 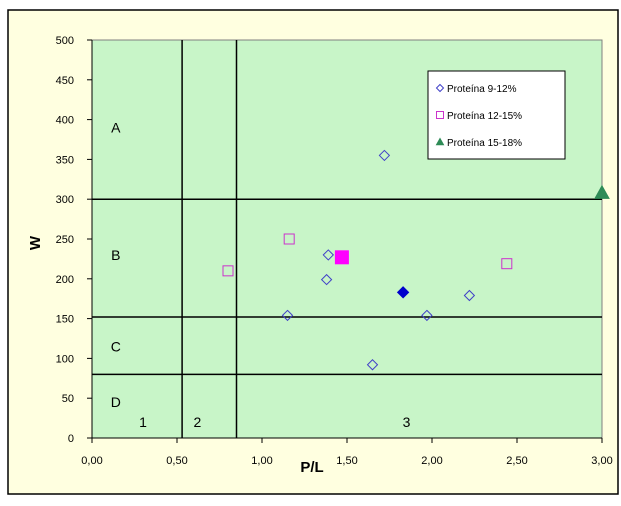 What do you see at coordinates (65, 240) in the screenshot?
I see `y-tick-label: 250` at bounding box center [65, 240].